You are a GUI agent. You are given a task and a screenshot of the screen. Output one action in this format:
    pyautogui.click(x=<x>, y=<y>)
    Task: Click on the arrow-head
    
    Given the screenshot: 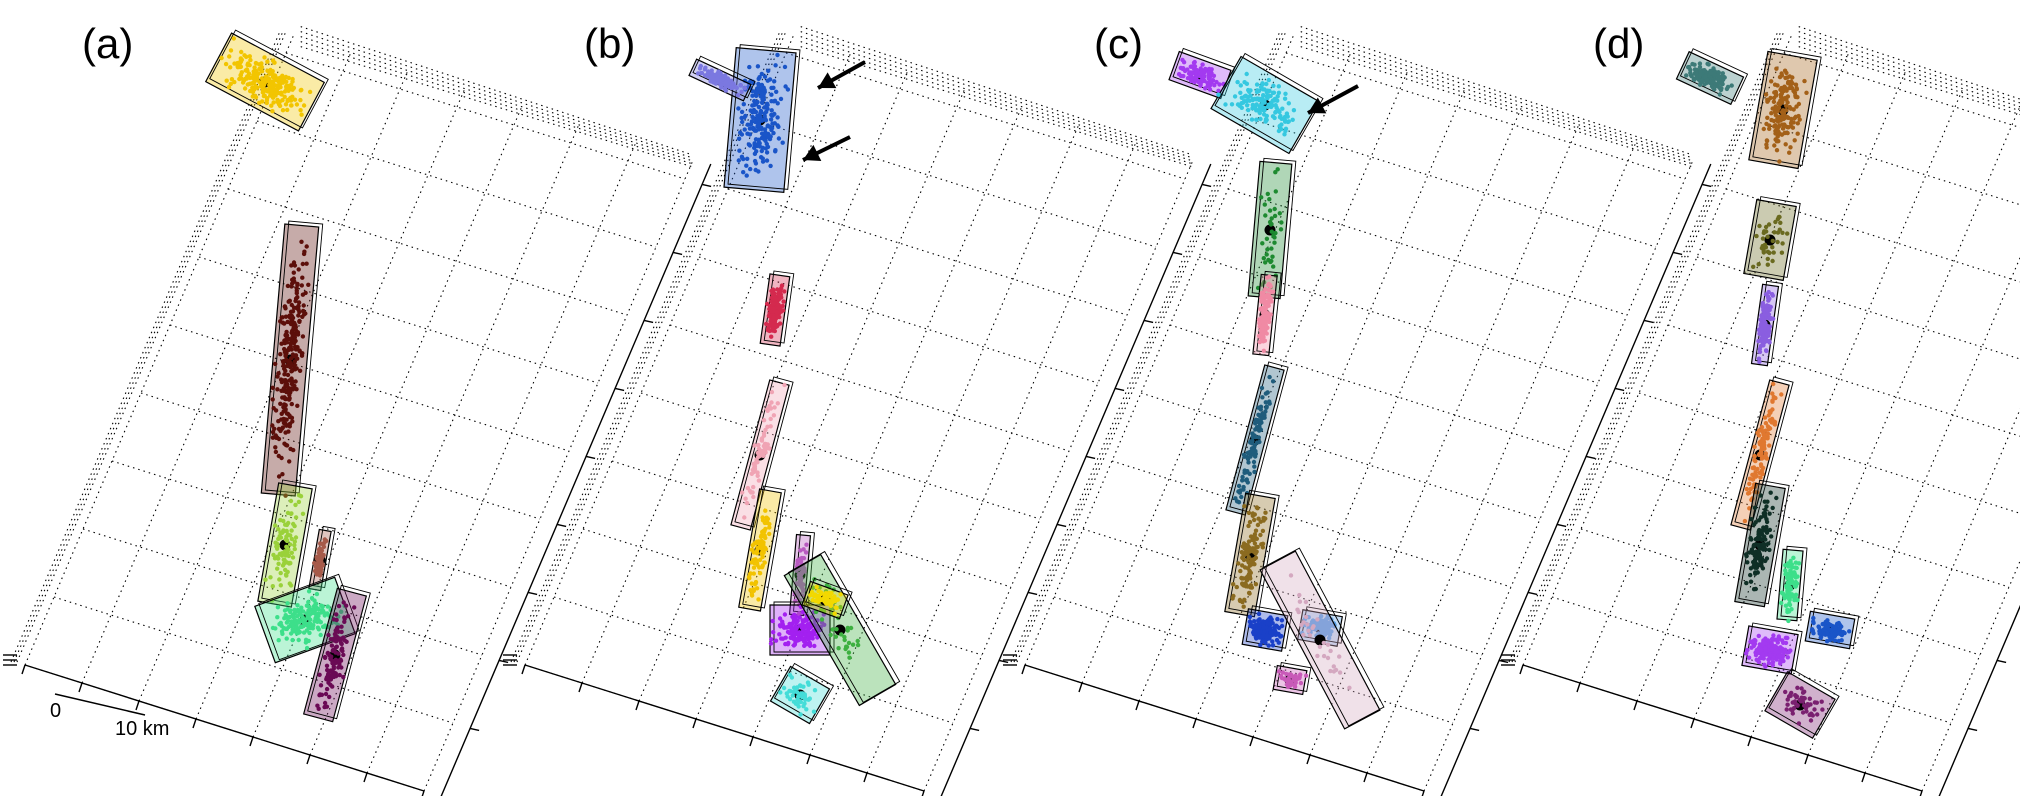 What is the action you would take?
    pyautogui.click(x=812, y=153)
    